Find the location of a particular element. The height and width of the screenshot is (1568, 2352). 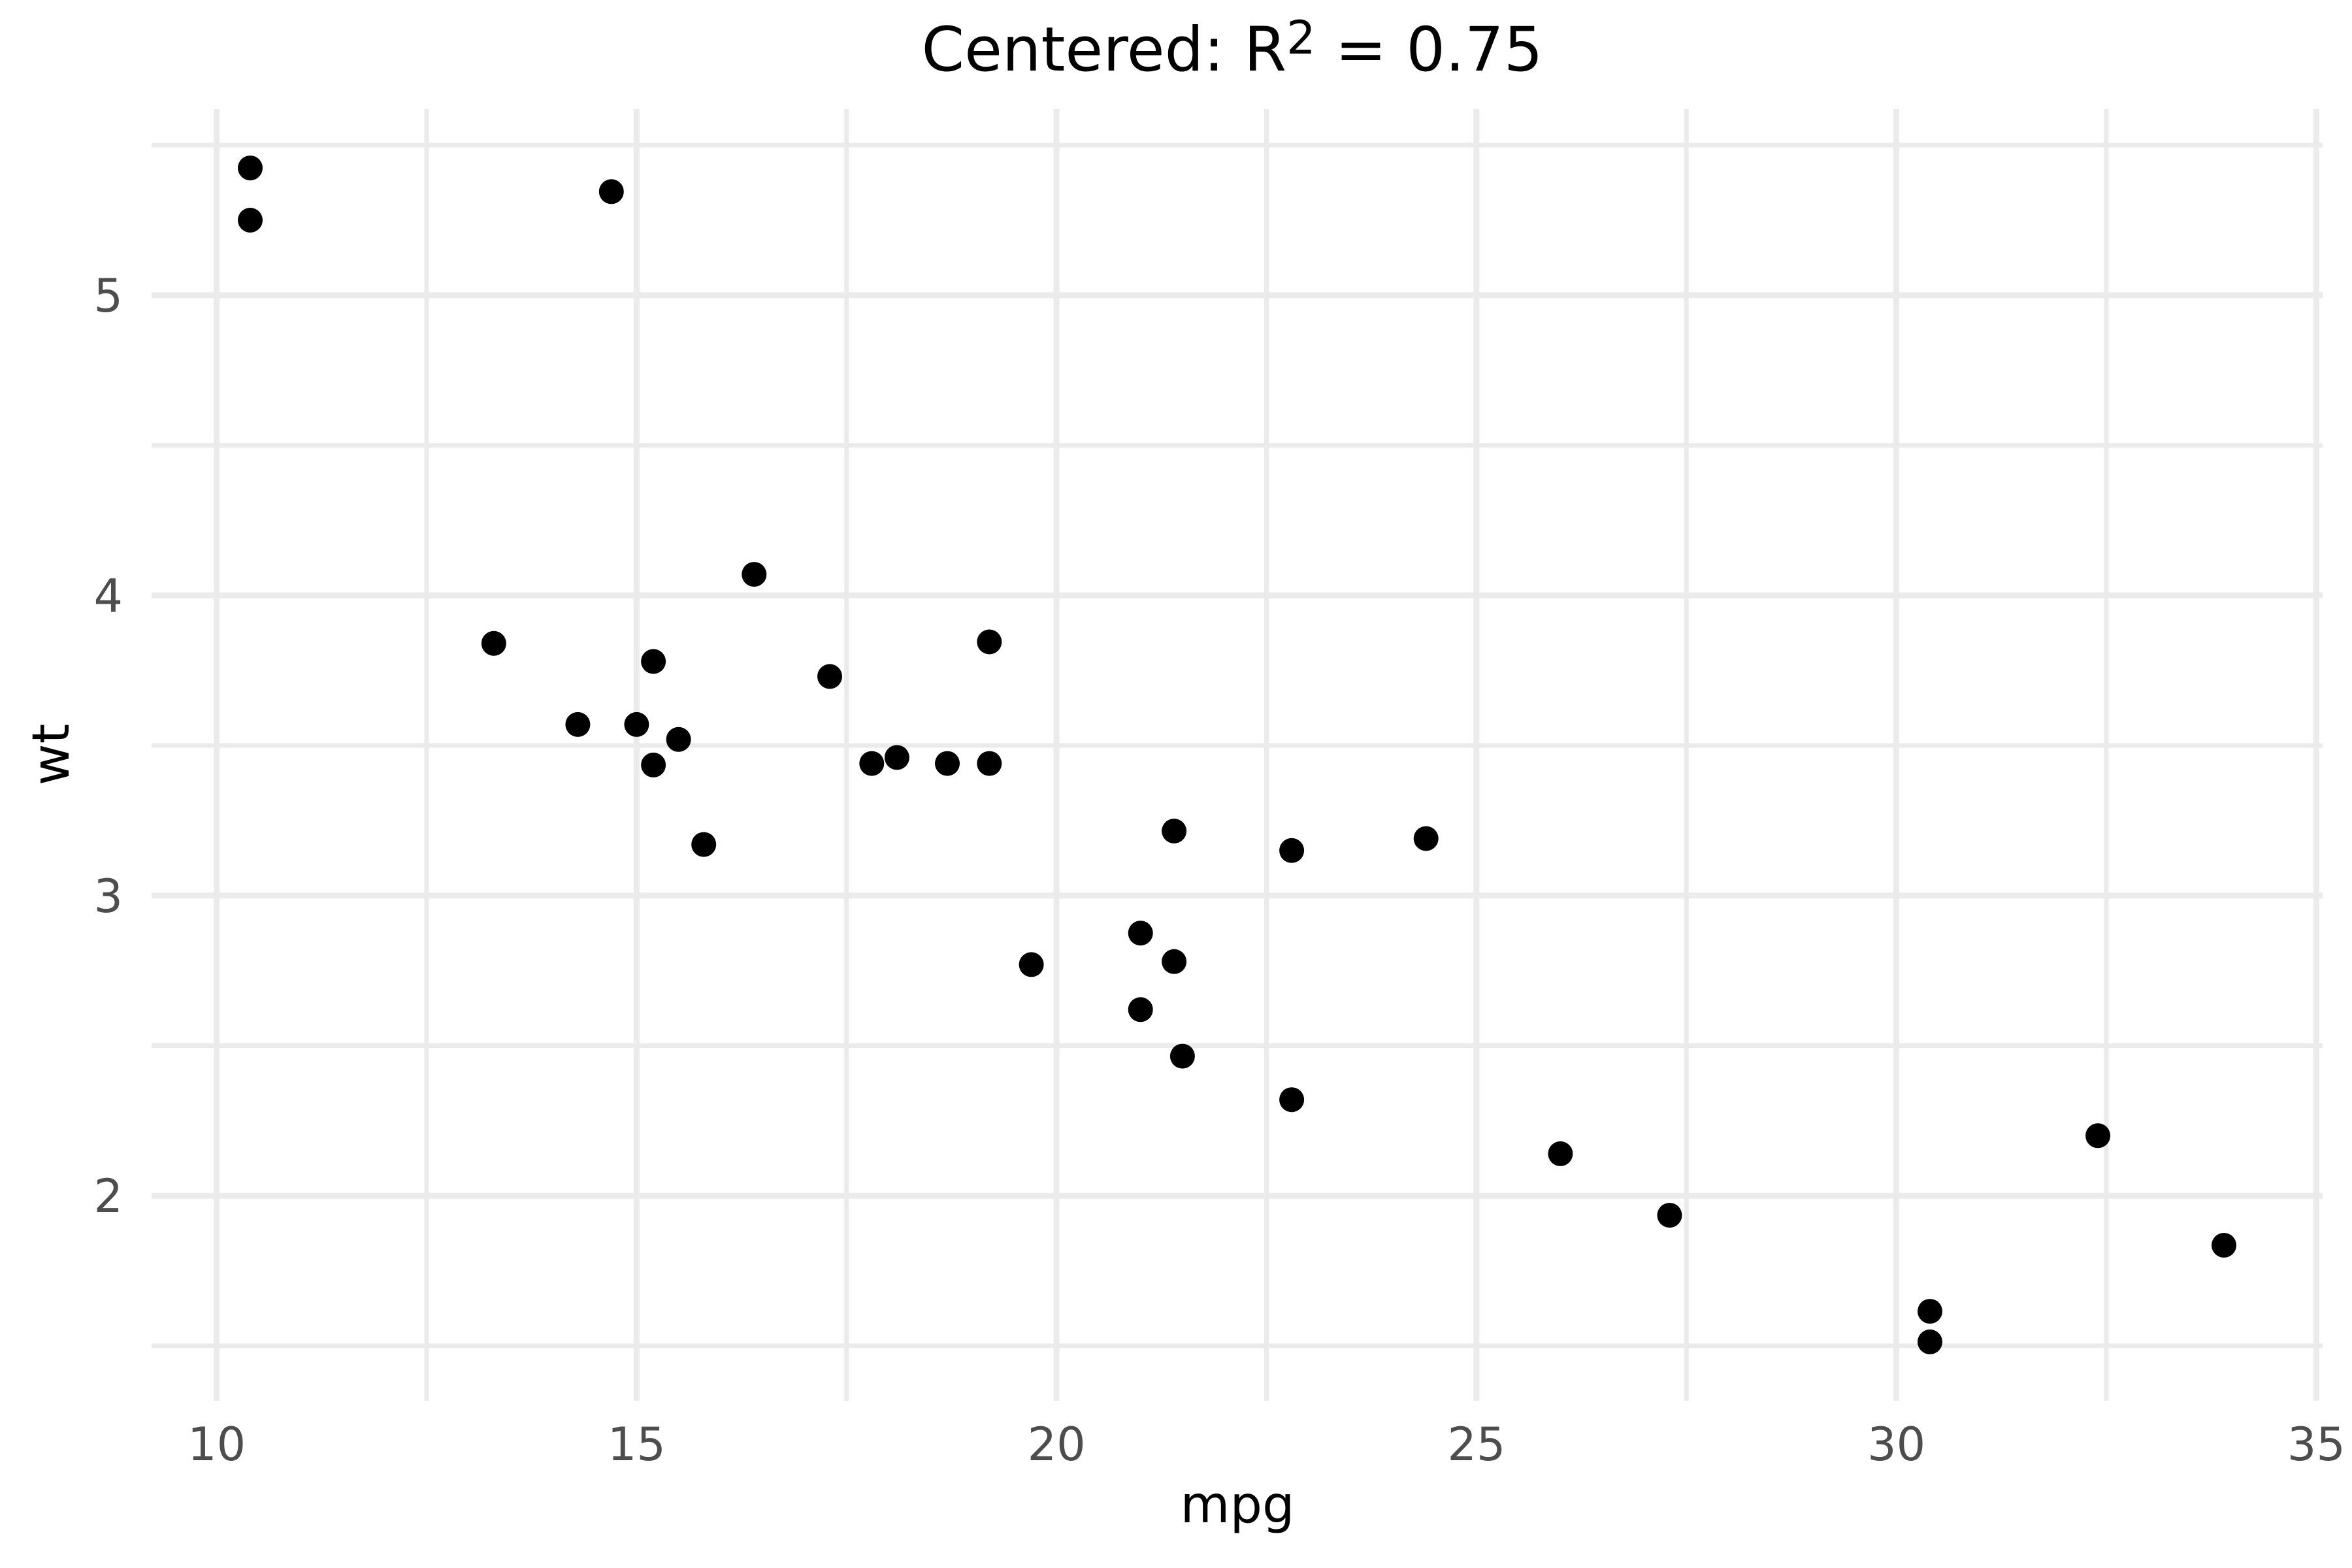

plot-title-suffix: = 0.75 is located at coordinates (1429, 50).